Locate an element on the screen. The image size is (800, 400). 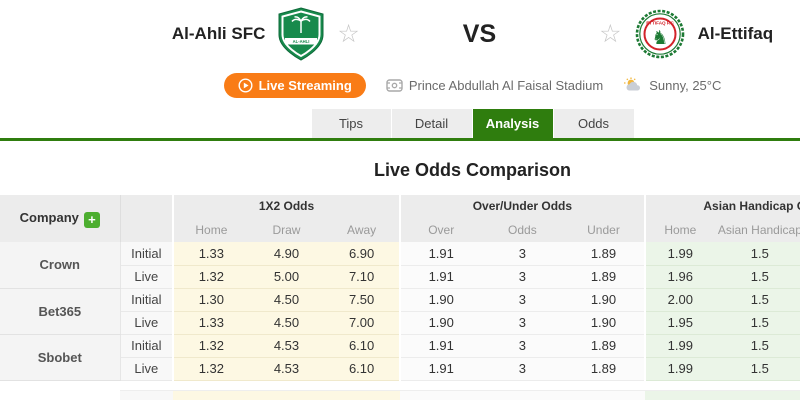
tab-detail: Detail is located at coordinates (432, 123).